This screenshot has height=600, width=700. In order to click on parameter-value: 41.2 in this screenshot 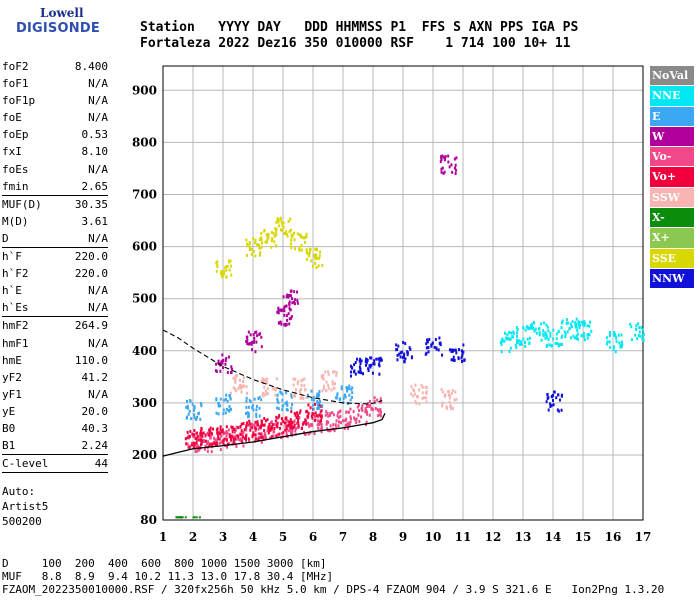, I will do `click(95, 377)`.